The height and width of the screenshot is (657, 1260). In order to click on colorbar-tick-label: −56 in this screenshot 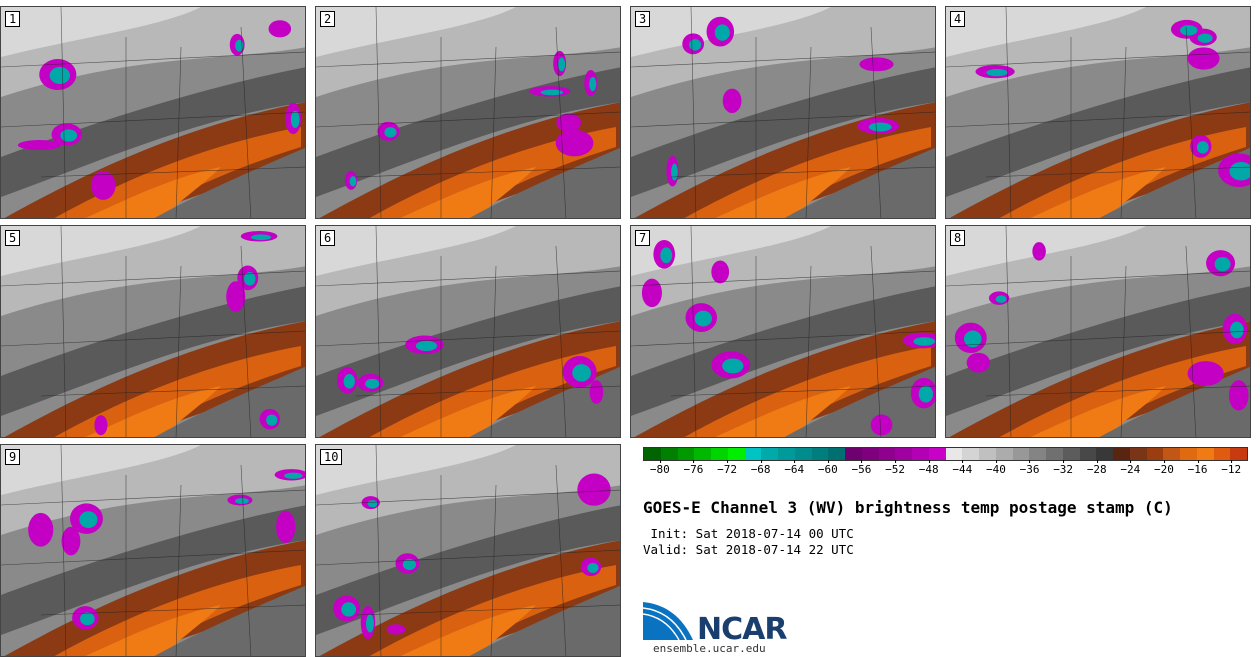, I will do `click(861, 468)`.